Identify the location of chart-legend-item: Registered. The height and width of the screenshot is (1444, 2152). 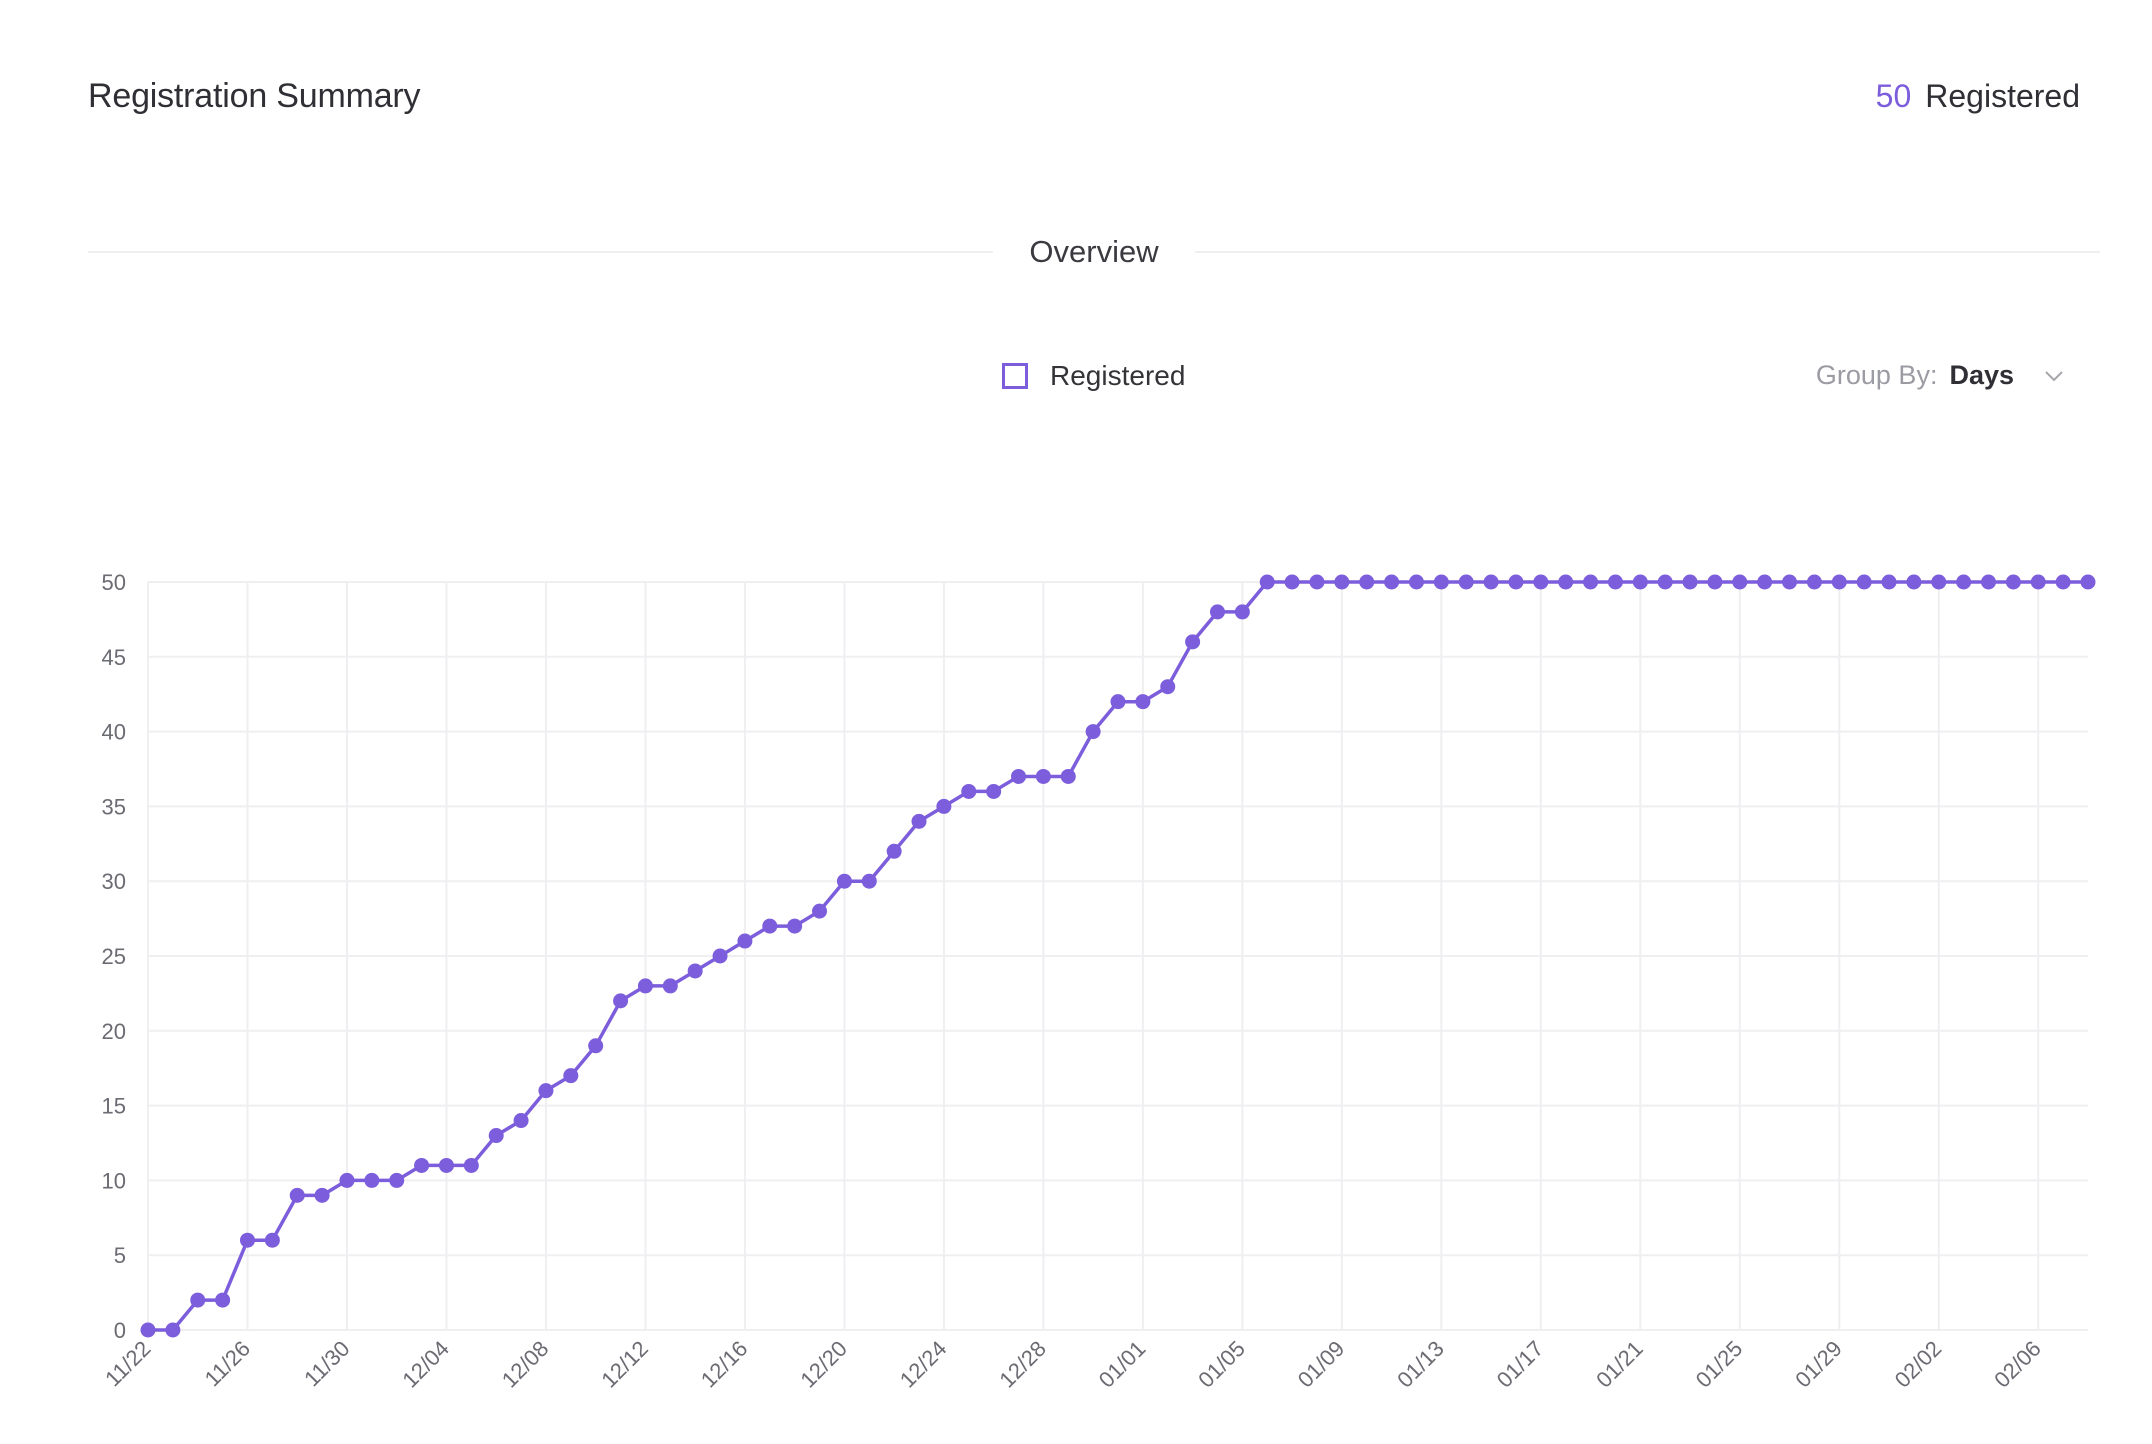
(1093, 376).